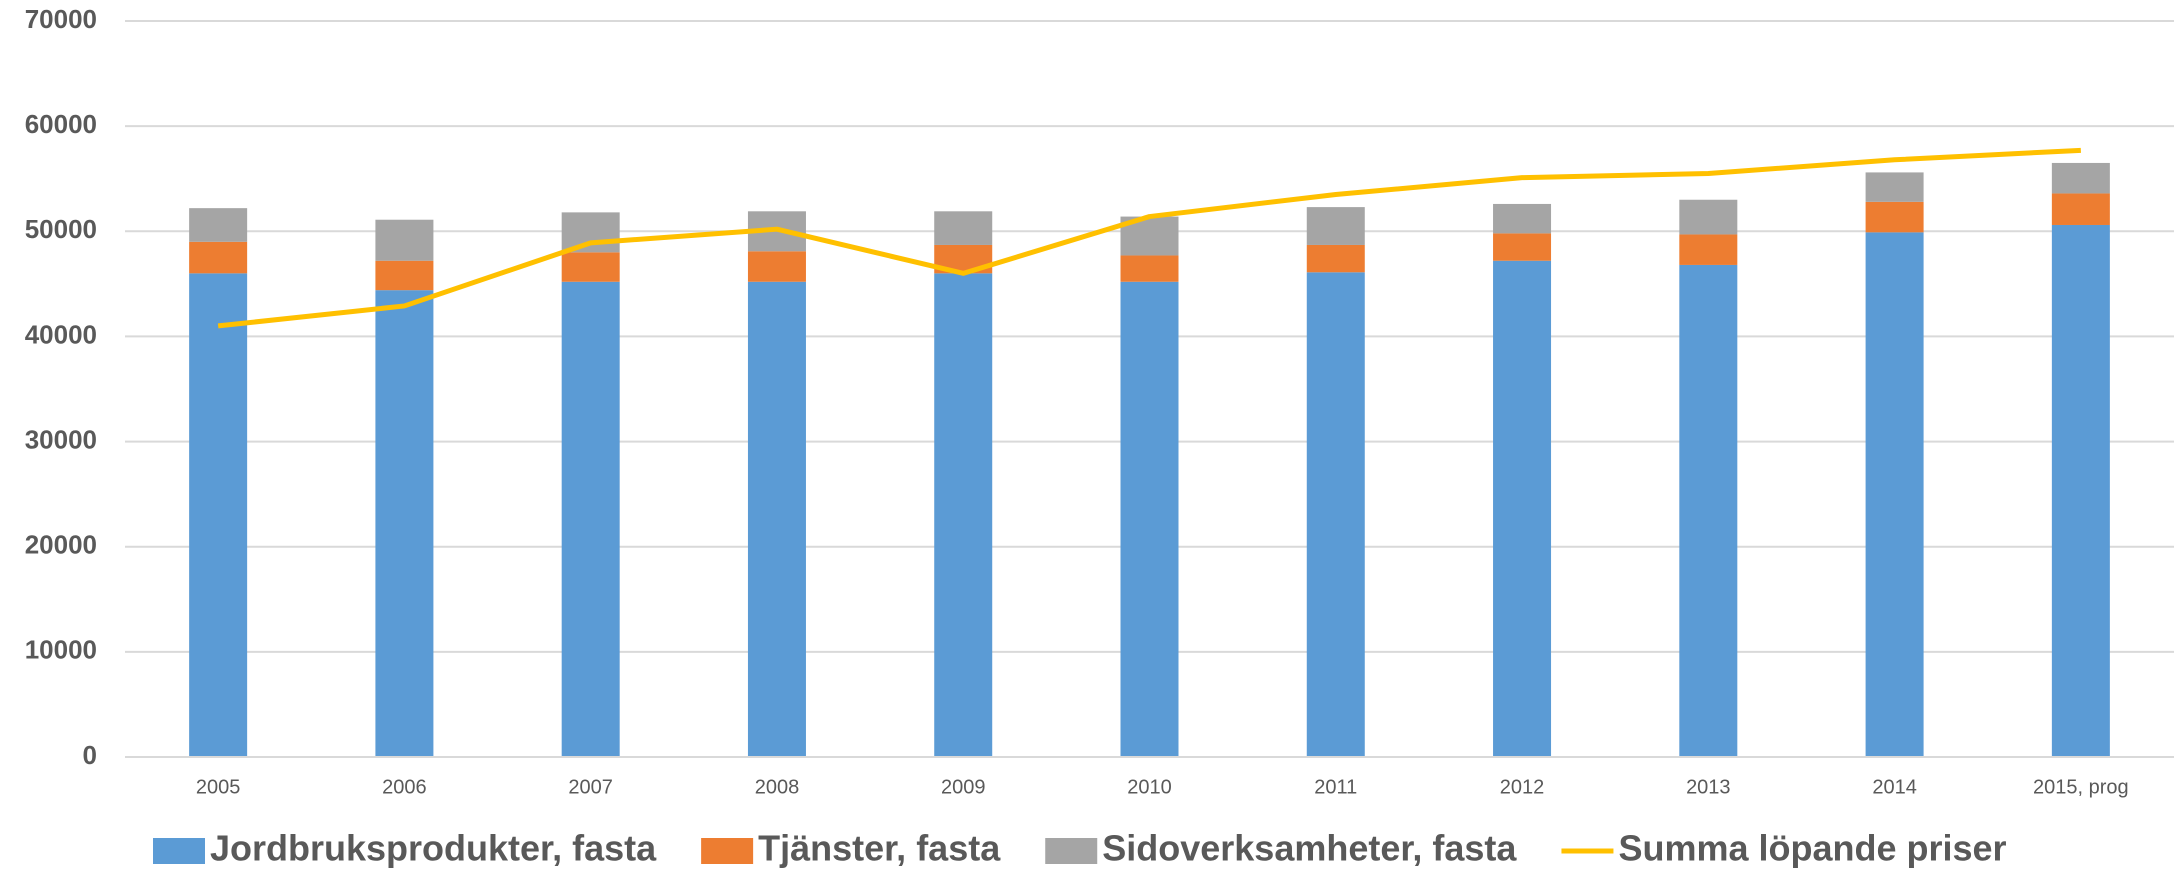 The image size is (2178, 872). I want to click on x-tick-label: 2013, so click(1708, 787).